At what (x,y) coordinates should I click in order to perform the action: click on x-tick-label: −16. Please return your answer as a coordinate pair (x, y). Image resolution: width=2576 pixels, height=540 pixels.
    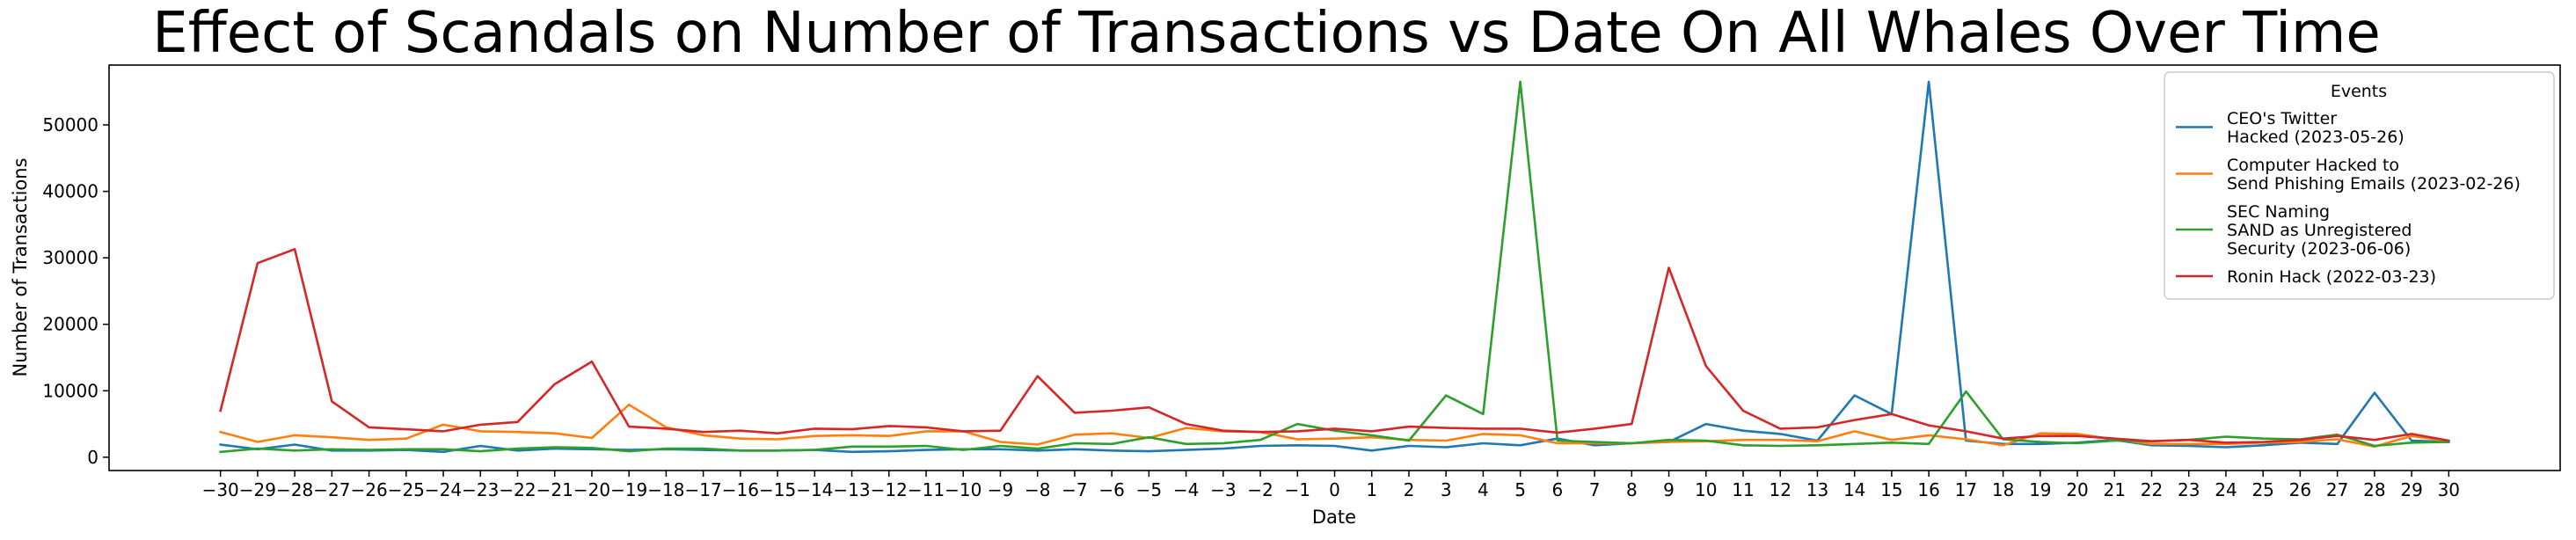
    Looking at the image, I should click on (740, 489).